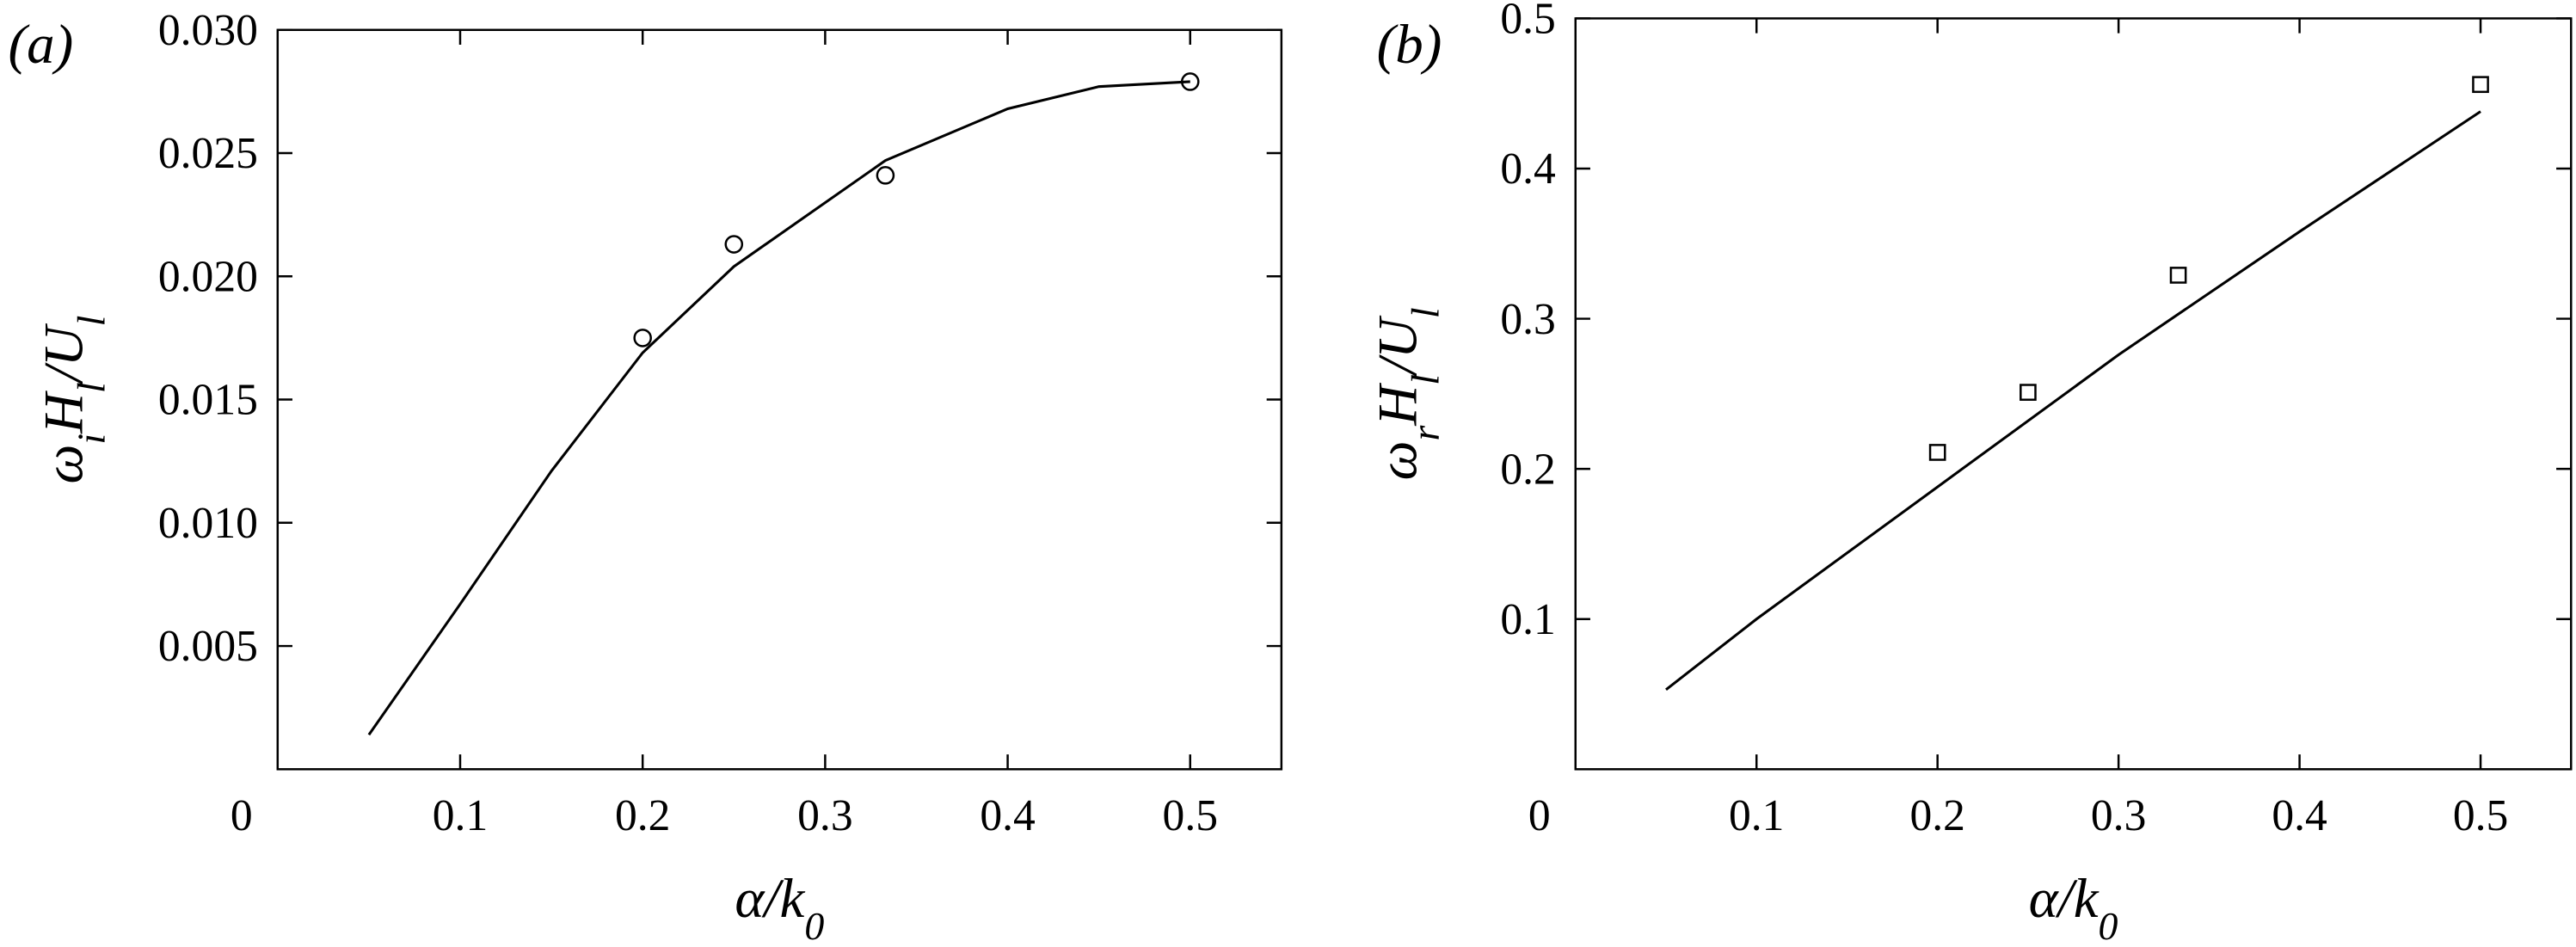  I want to click on y-tick-label: 0.020, so click(208, 277).